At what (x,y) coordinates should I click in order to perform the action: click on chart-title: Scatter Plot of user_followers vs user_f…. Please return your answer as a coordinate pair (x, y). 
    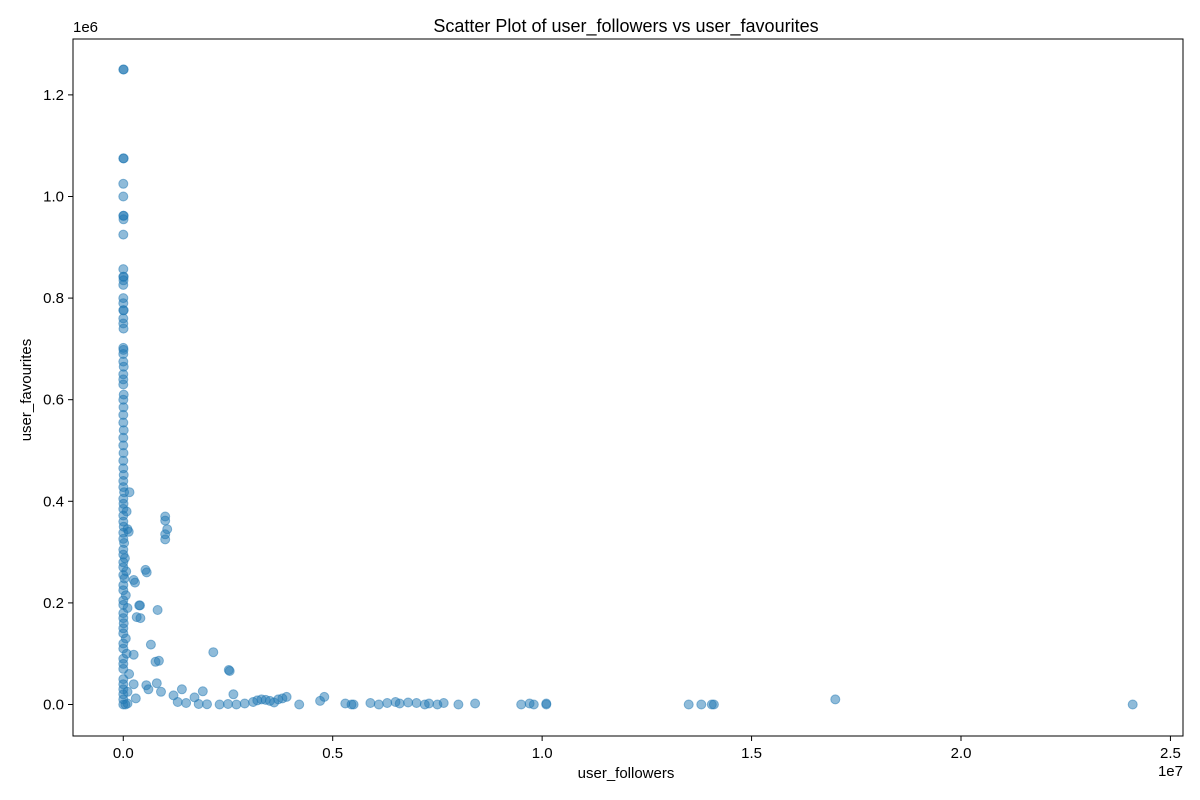
    Looking at the image, I should click on (625, 26).